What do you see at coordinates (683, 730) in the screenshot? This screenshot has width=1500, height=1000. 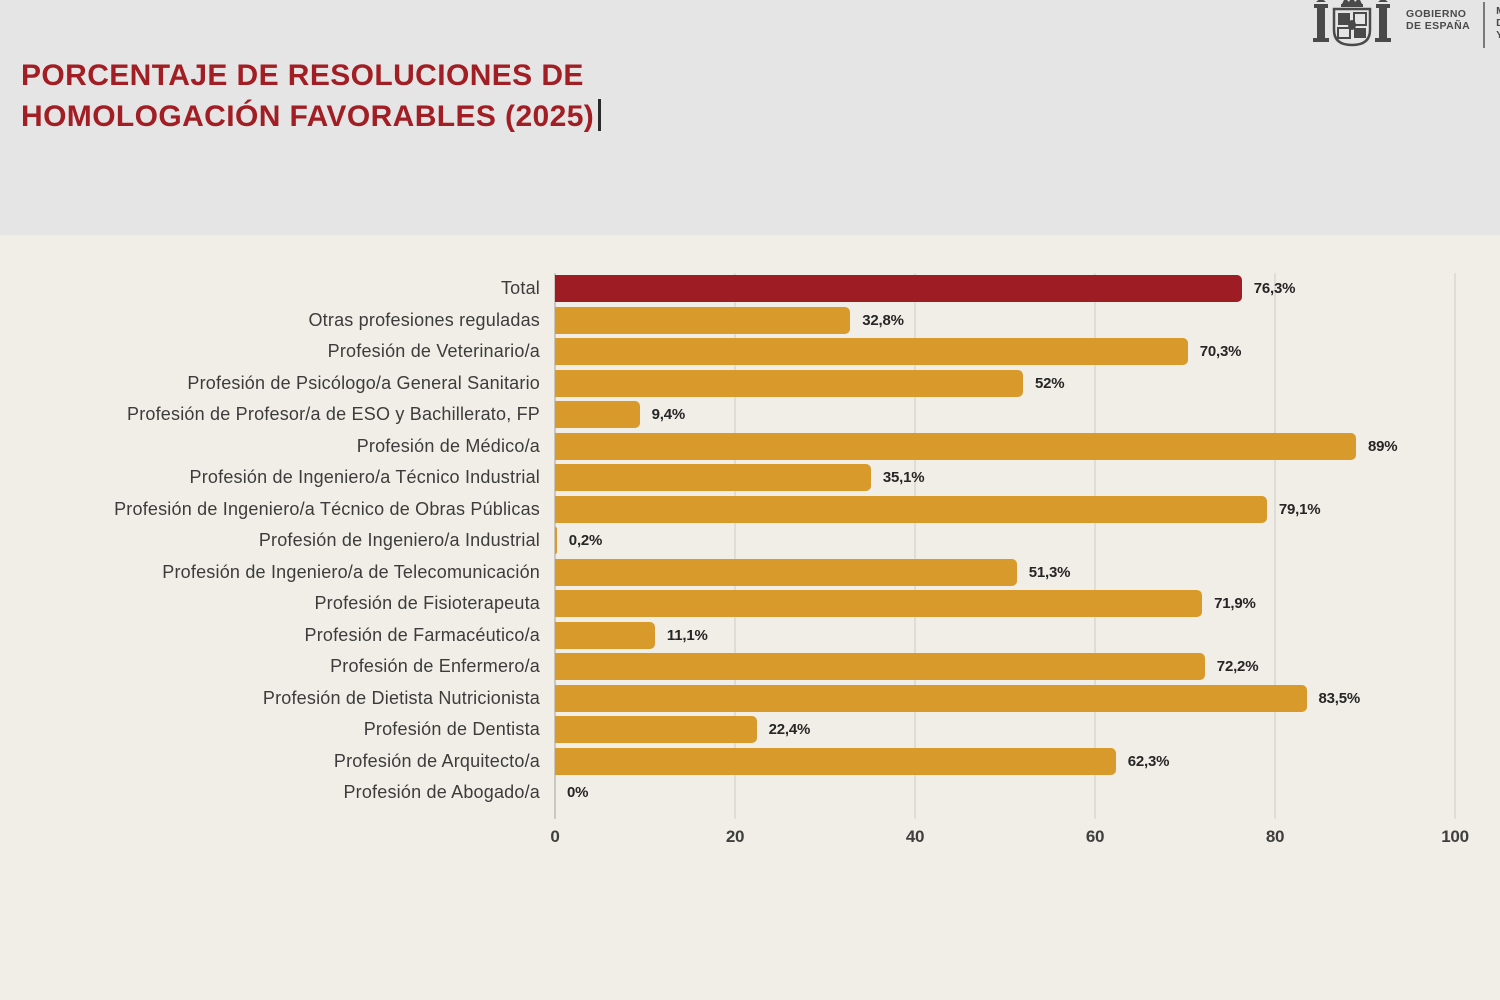 I see `bar-track: 22,4%` at bounding box center [683, 730].